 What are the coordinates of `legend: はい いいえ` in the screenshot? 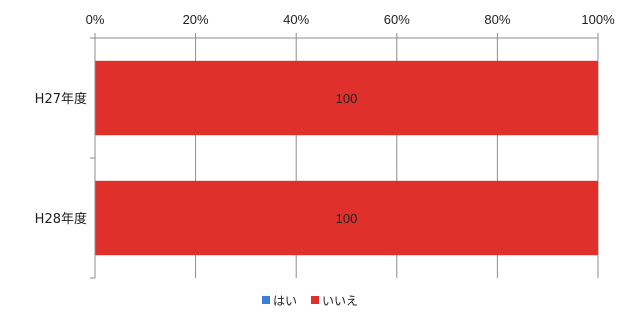 It's located at (310, 301).